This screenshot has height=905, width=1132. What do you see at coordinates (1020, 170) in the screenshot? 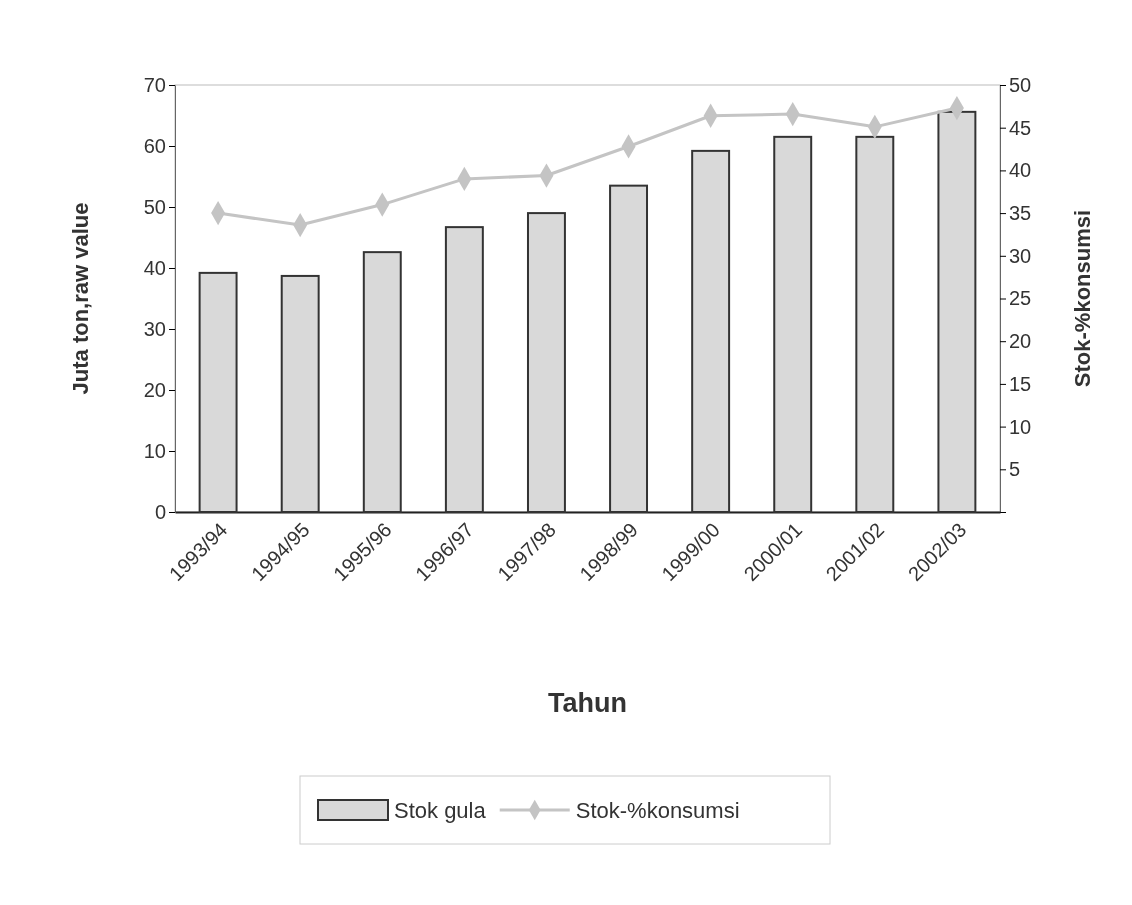
I see `y2-tick-label: 40` at bounding box center [1020, 170].